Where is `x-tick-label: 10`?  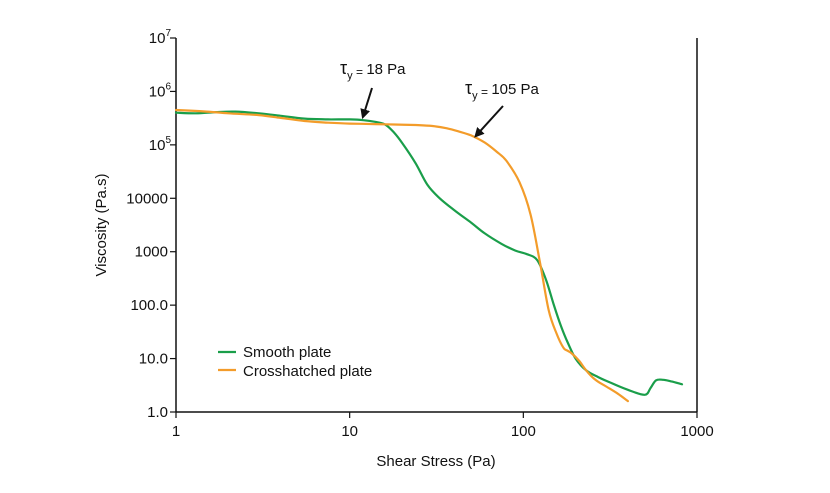 x-tick-label: 10 is located at coordinates (349, 431).